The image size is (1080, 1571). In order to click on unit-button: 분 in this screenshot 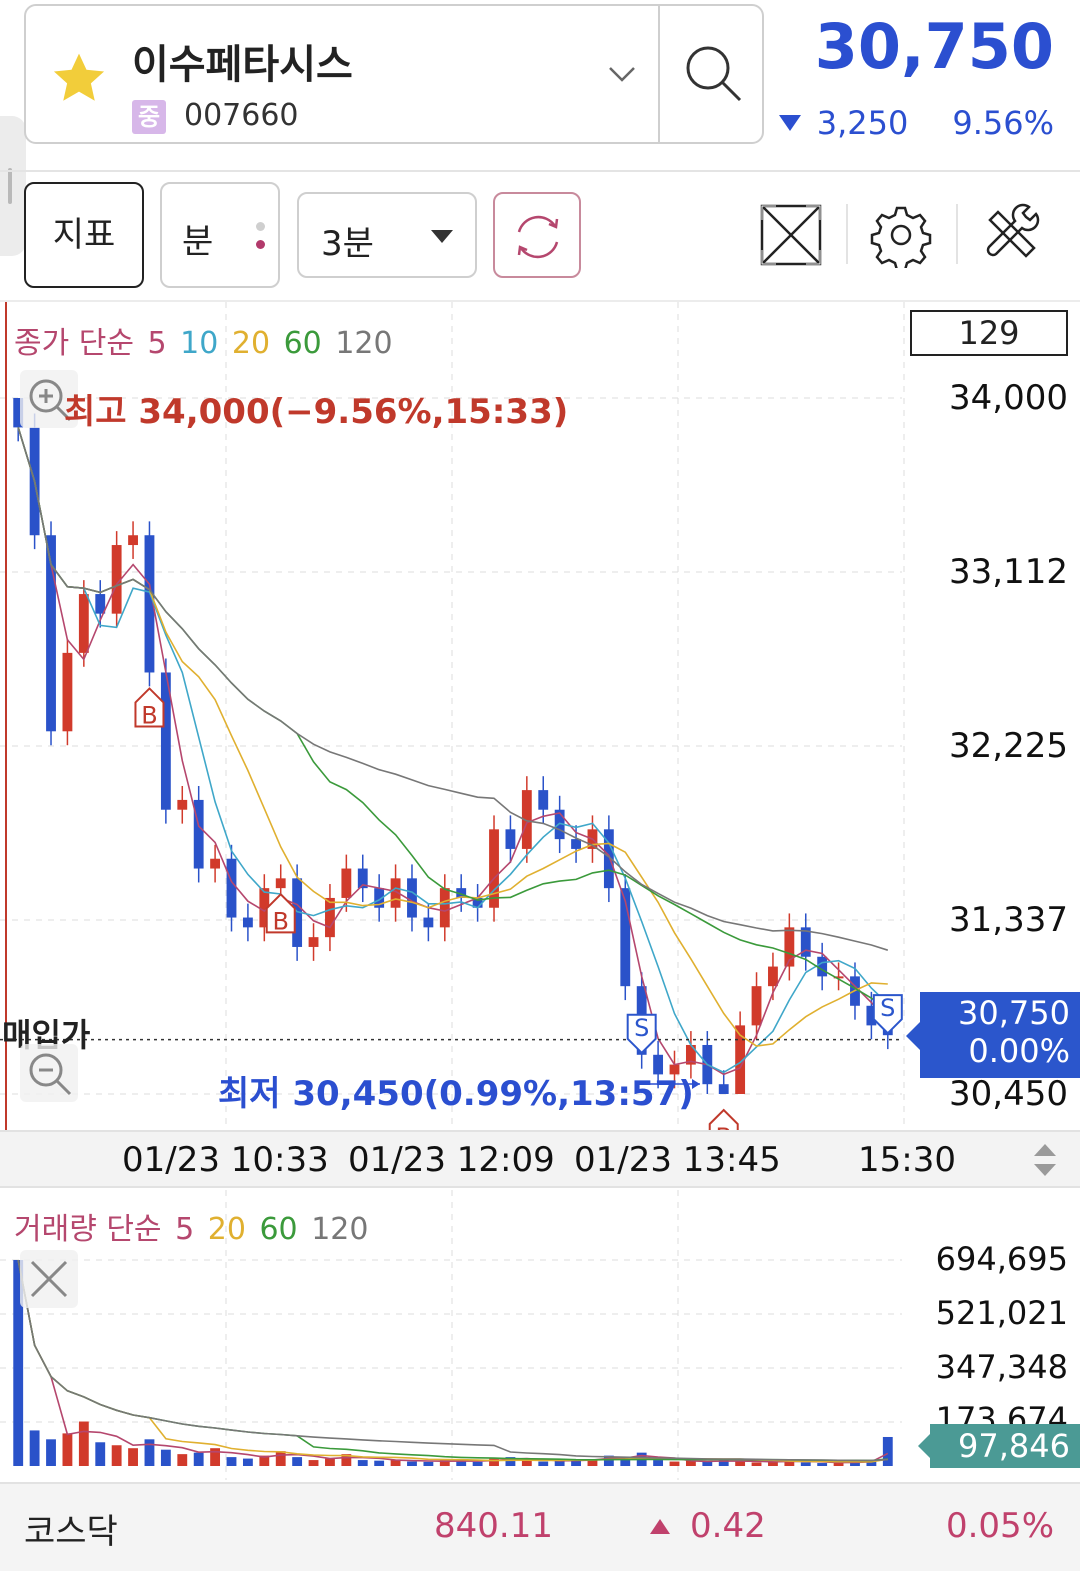, I will do `click(220, 235)`.